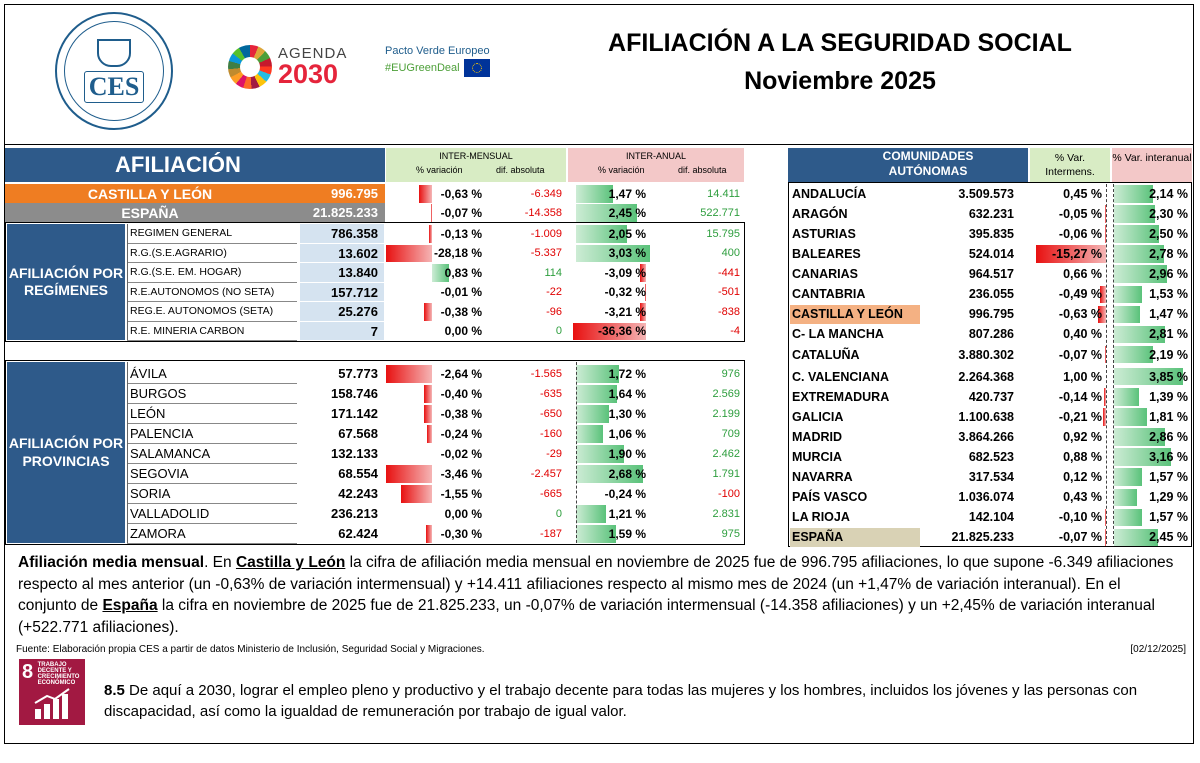  Describe the element at coordinates (550, 393) in the screenshot. I see `left.provinces-m-abs: -635` at that location.